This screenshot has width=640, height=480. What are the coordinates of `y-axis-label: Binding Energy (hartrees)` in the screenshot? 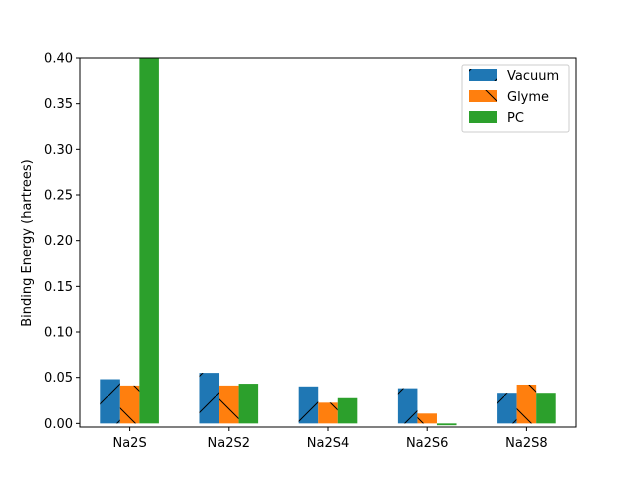 It's located at (27, 243).